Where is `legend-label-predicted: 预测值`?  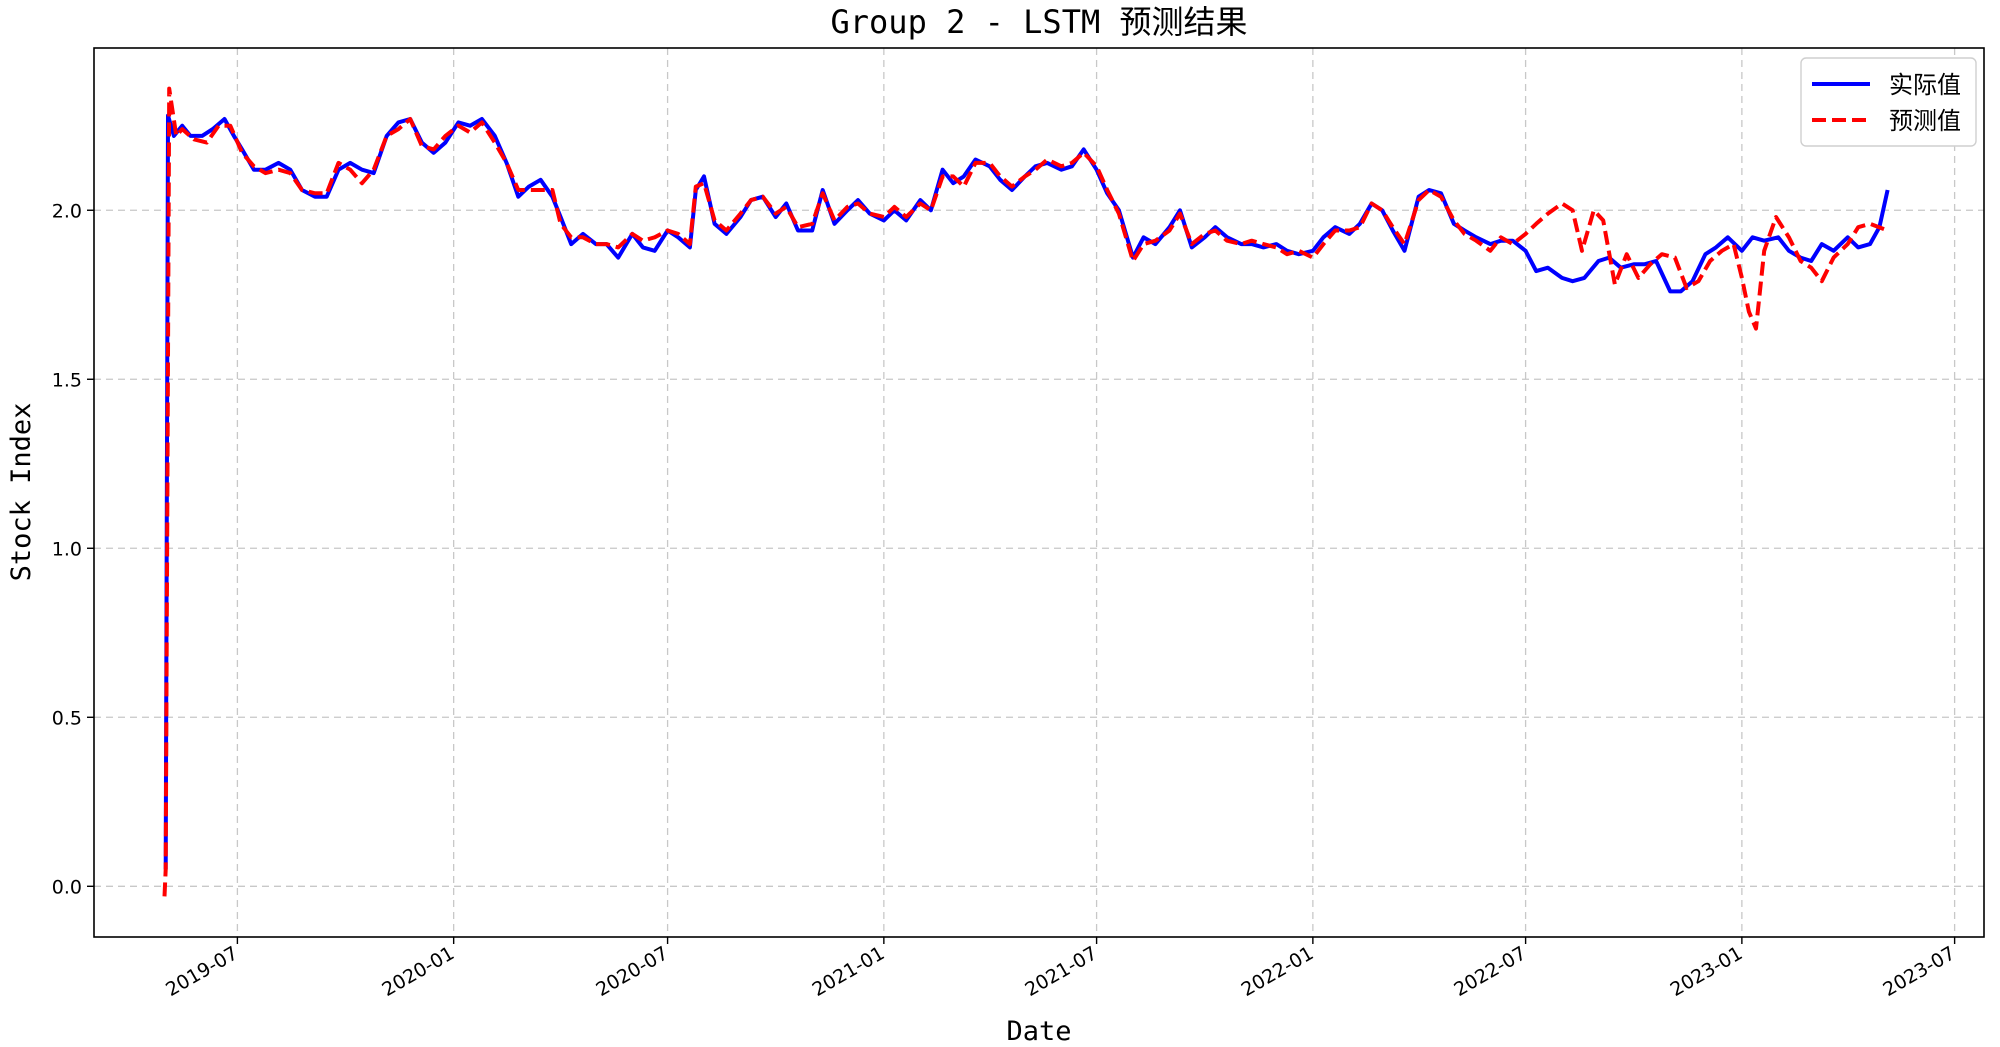
legend-label-predicted: 预测值 is located at coordinates (1925, 121).